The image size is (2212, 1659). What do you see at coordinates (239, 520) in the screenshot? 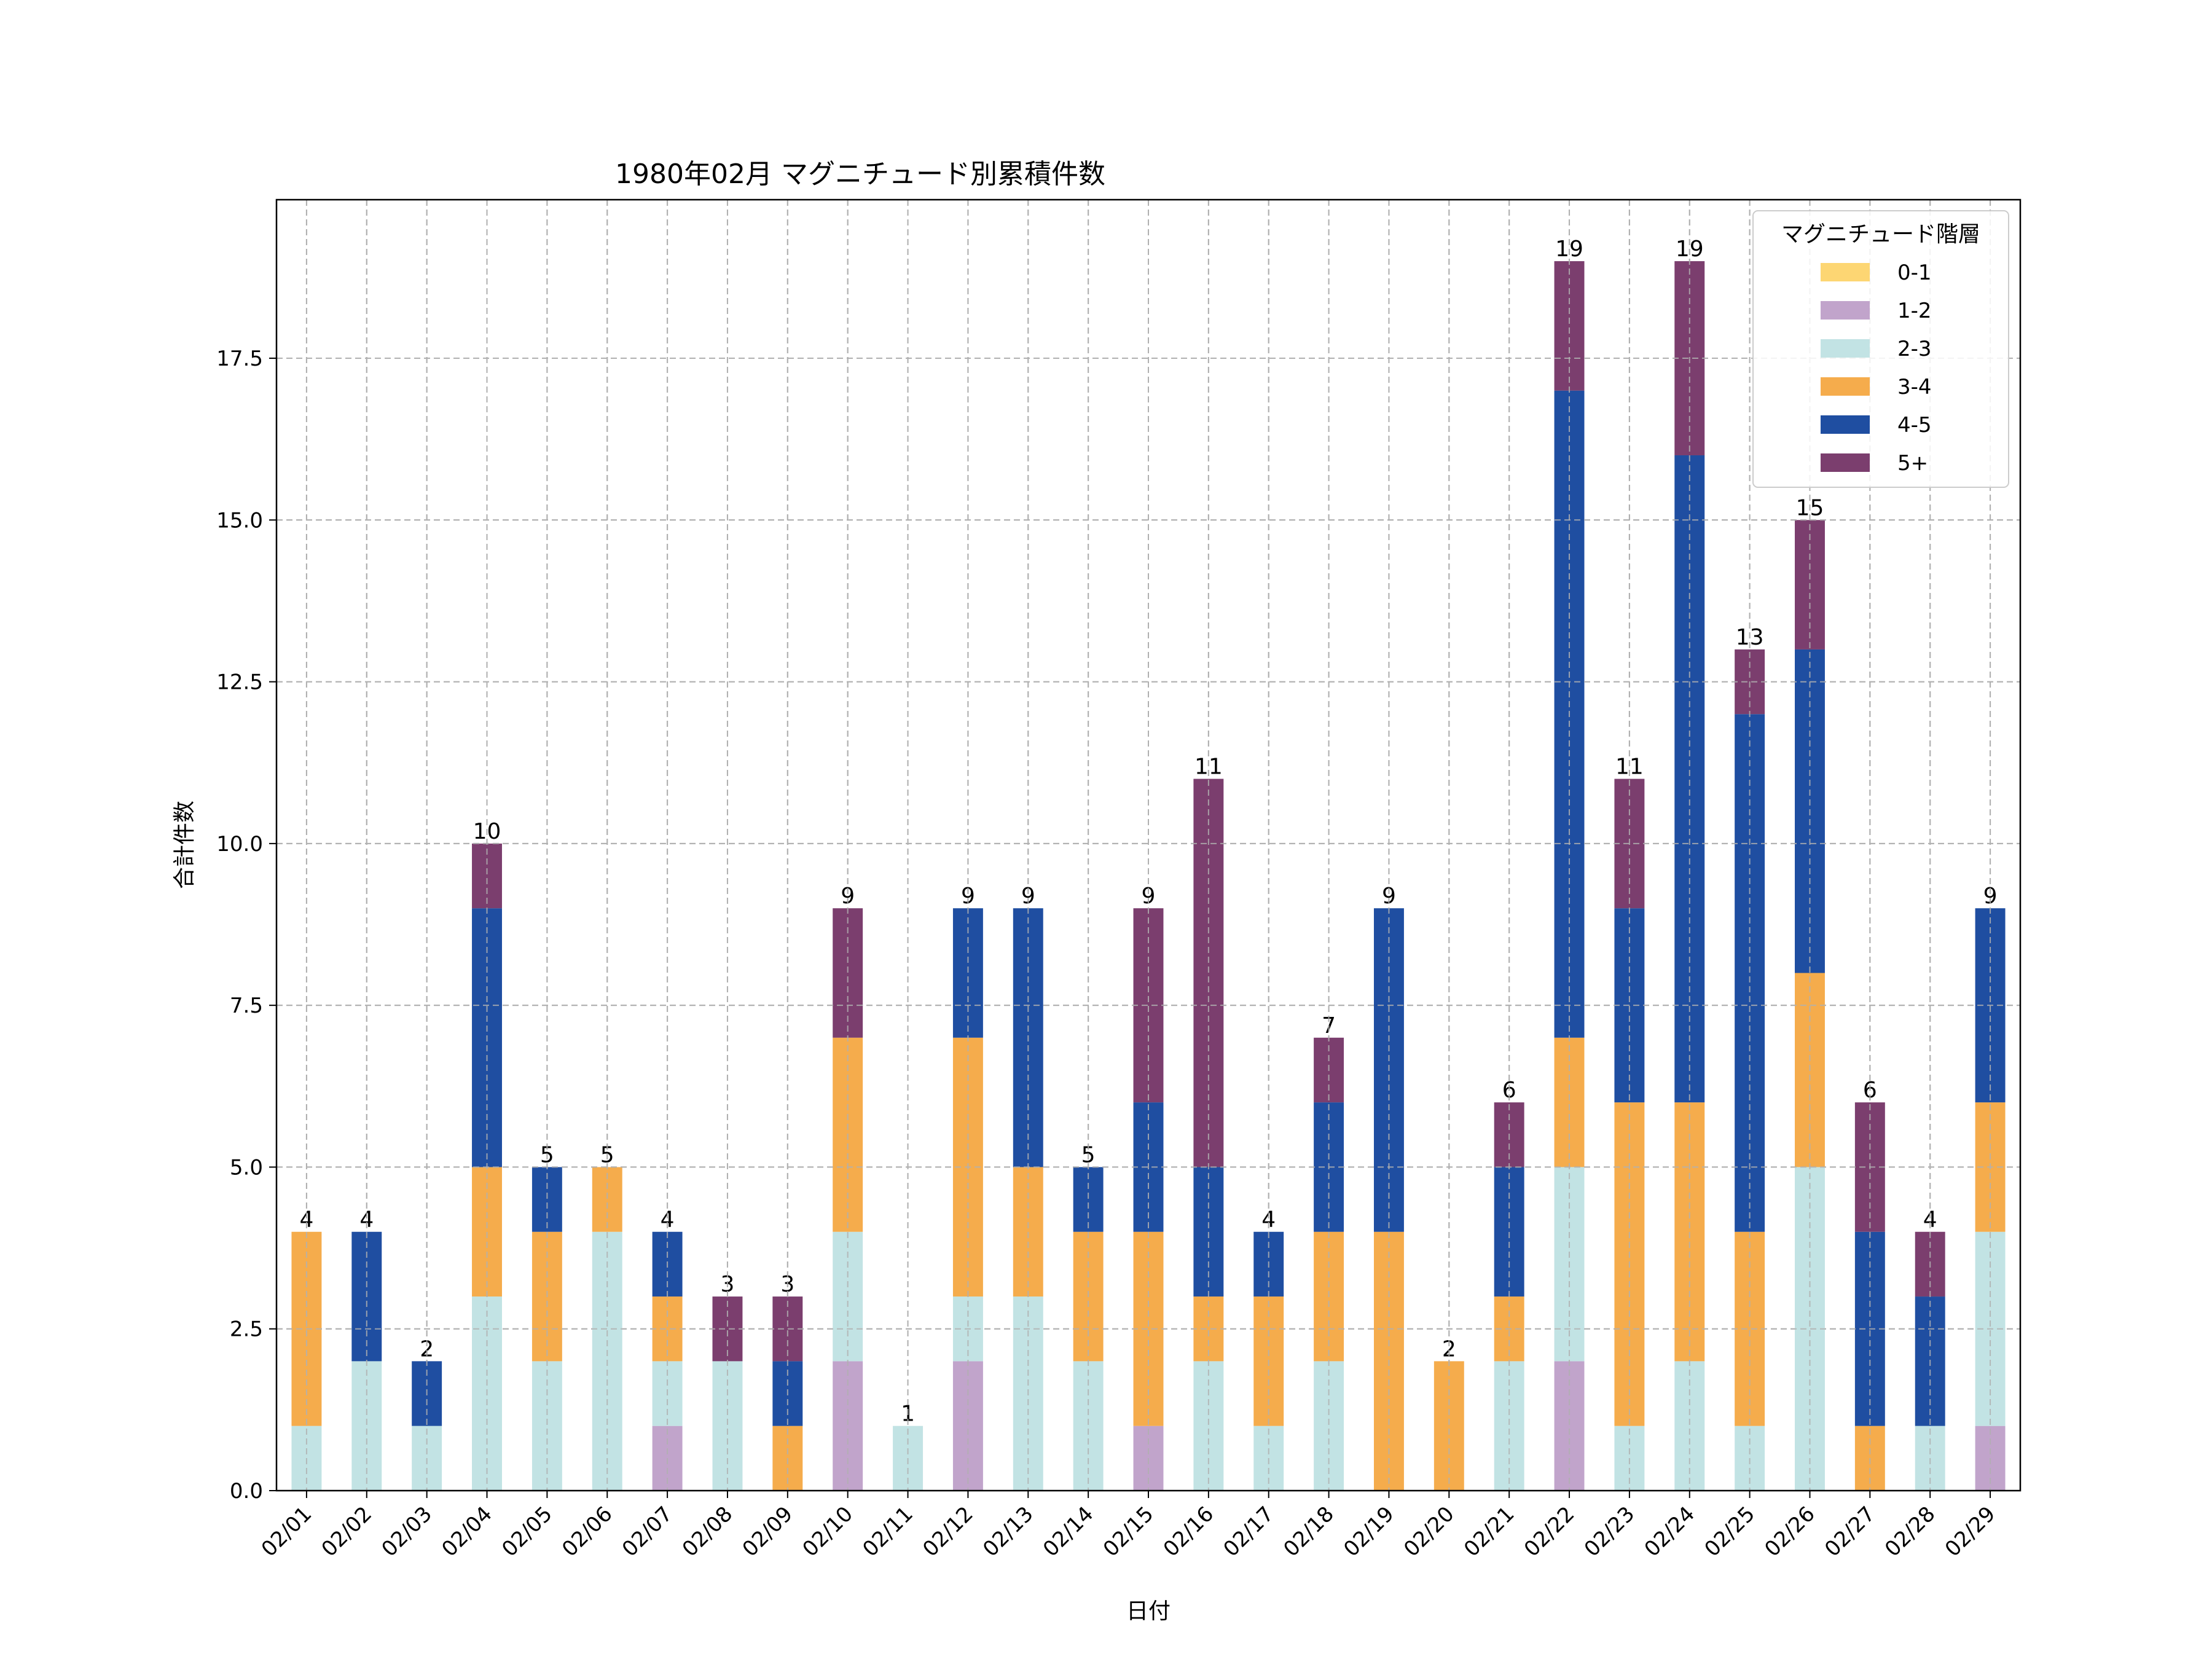
I see `y-tick-label: 15.0` at bounding box center [239, 520].